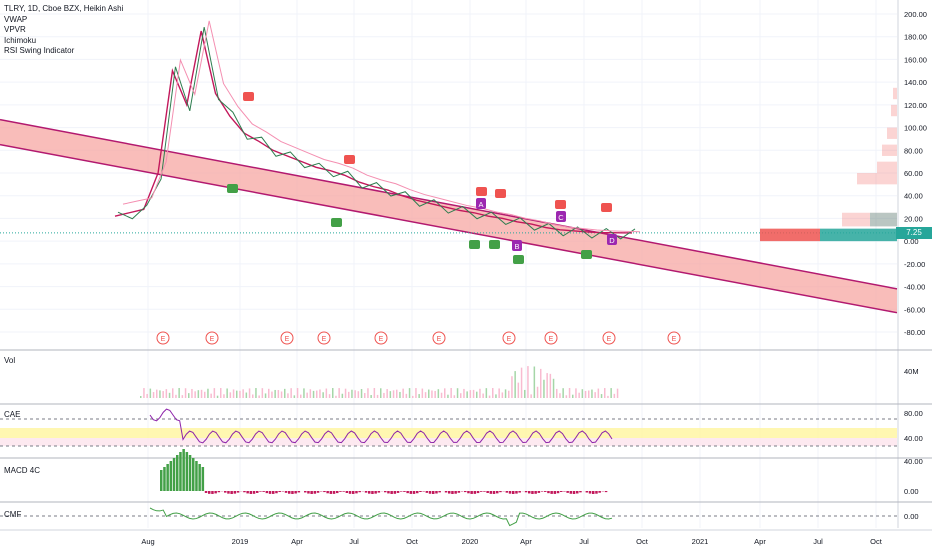  What do you see at coordinates (518, 259) in the screenshot?
I see `buy-marker` at bounding box center [518, 259].